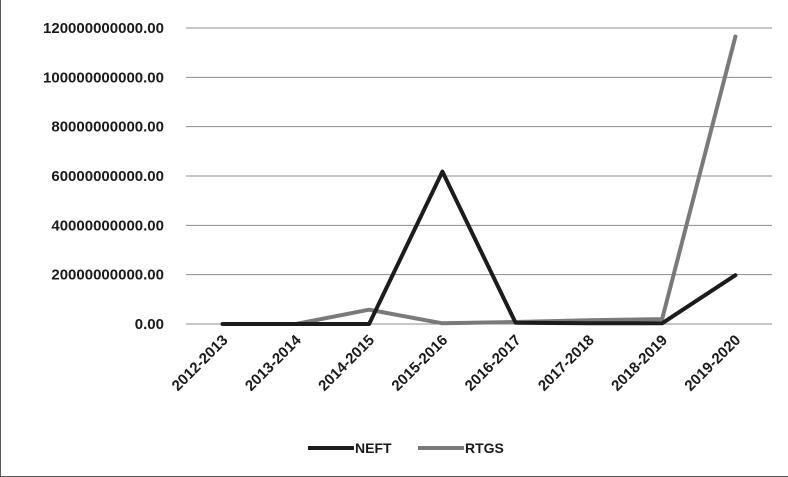  I want to click on x-tick-label: 2019-2020, so click(712, 363).